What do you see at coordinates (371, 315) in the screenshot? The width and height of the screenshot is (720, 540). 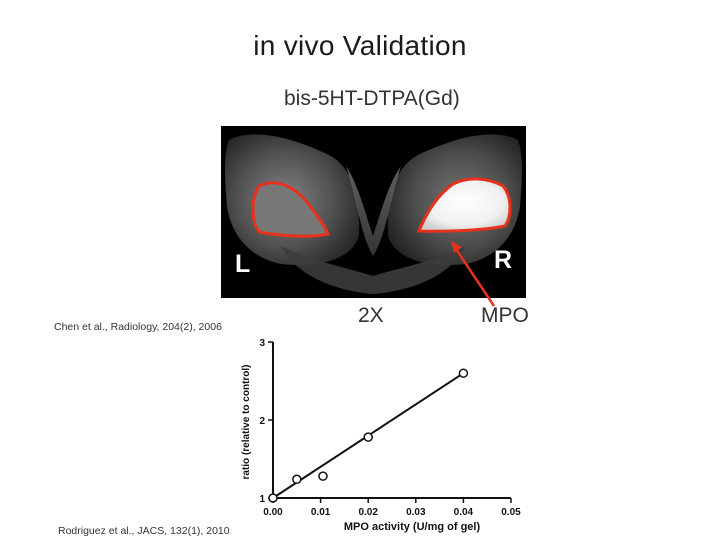 I see `ratio-annotation: 2X` at bounding box center [371, 315].